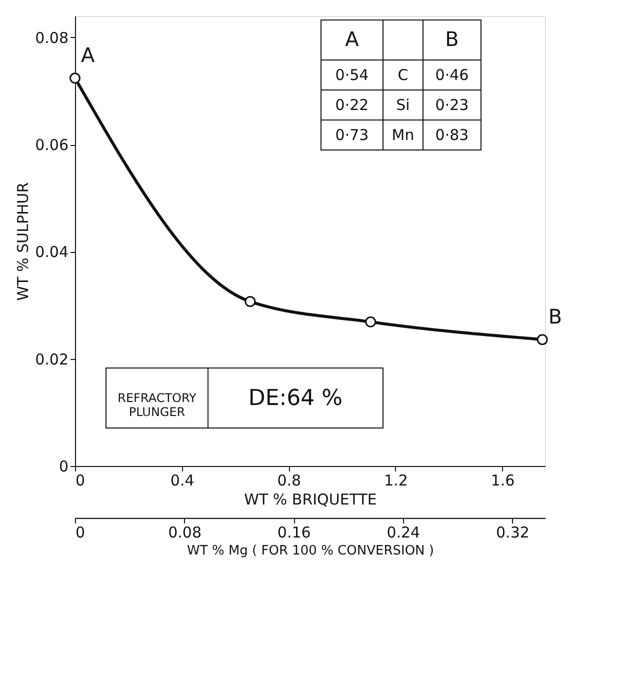  What do you see at coordinates (452, 75) in the screenshot?
I see `annotation: 0·46` at bounding box center [452, 75].